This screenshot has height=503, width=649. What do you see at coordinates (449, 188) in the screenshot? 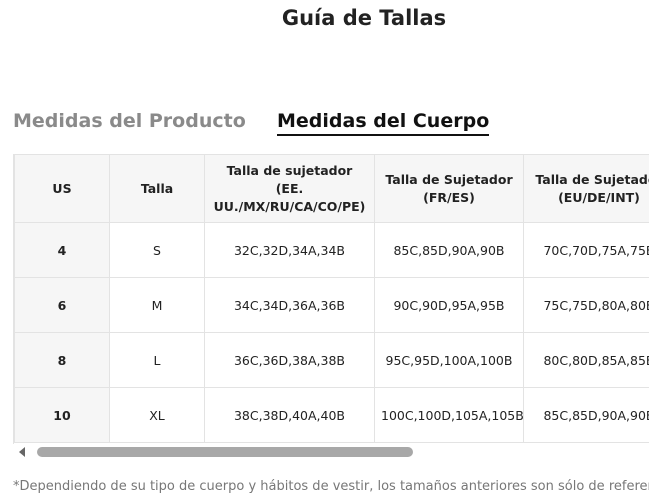
I see `column-header: Talla de Sujetador (FR/ES)` at bounding box center [449, 188].